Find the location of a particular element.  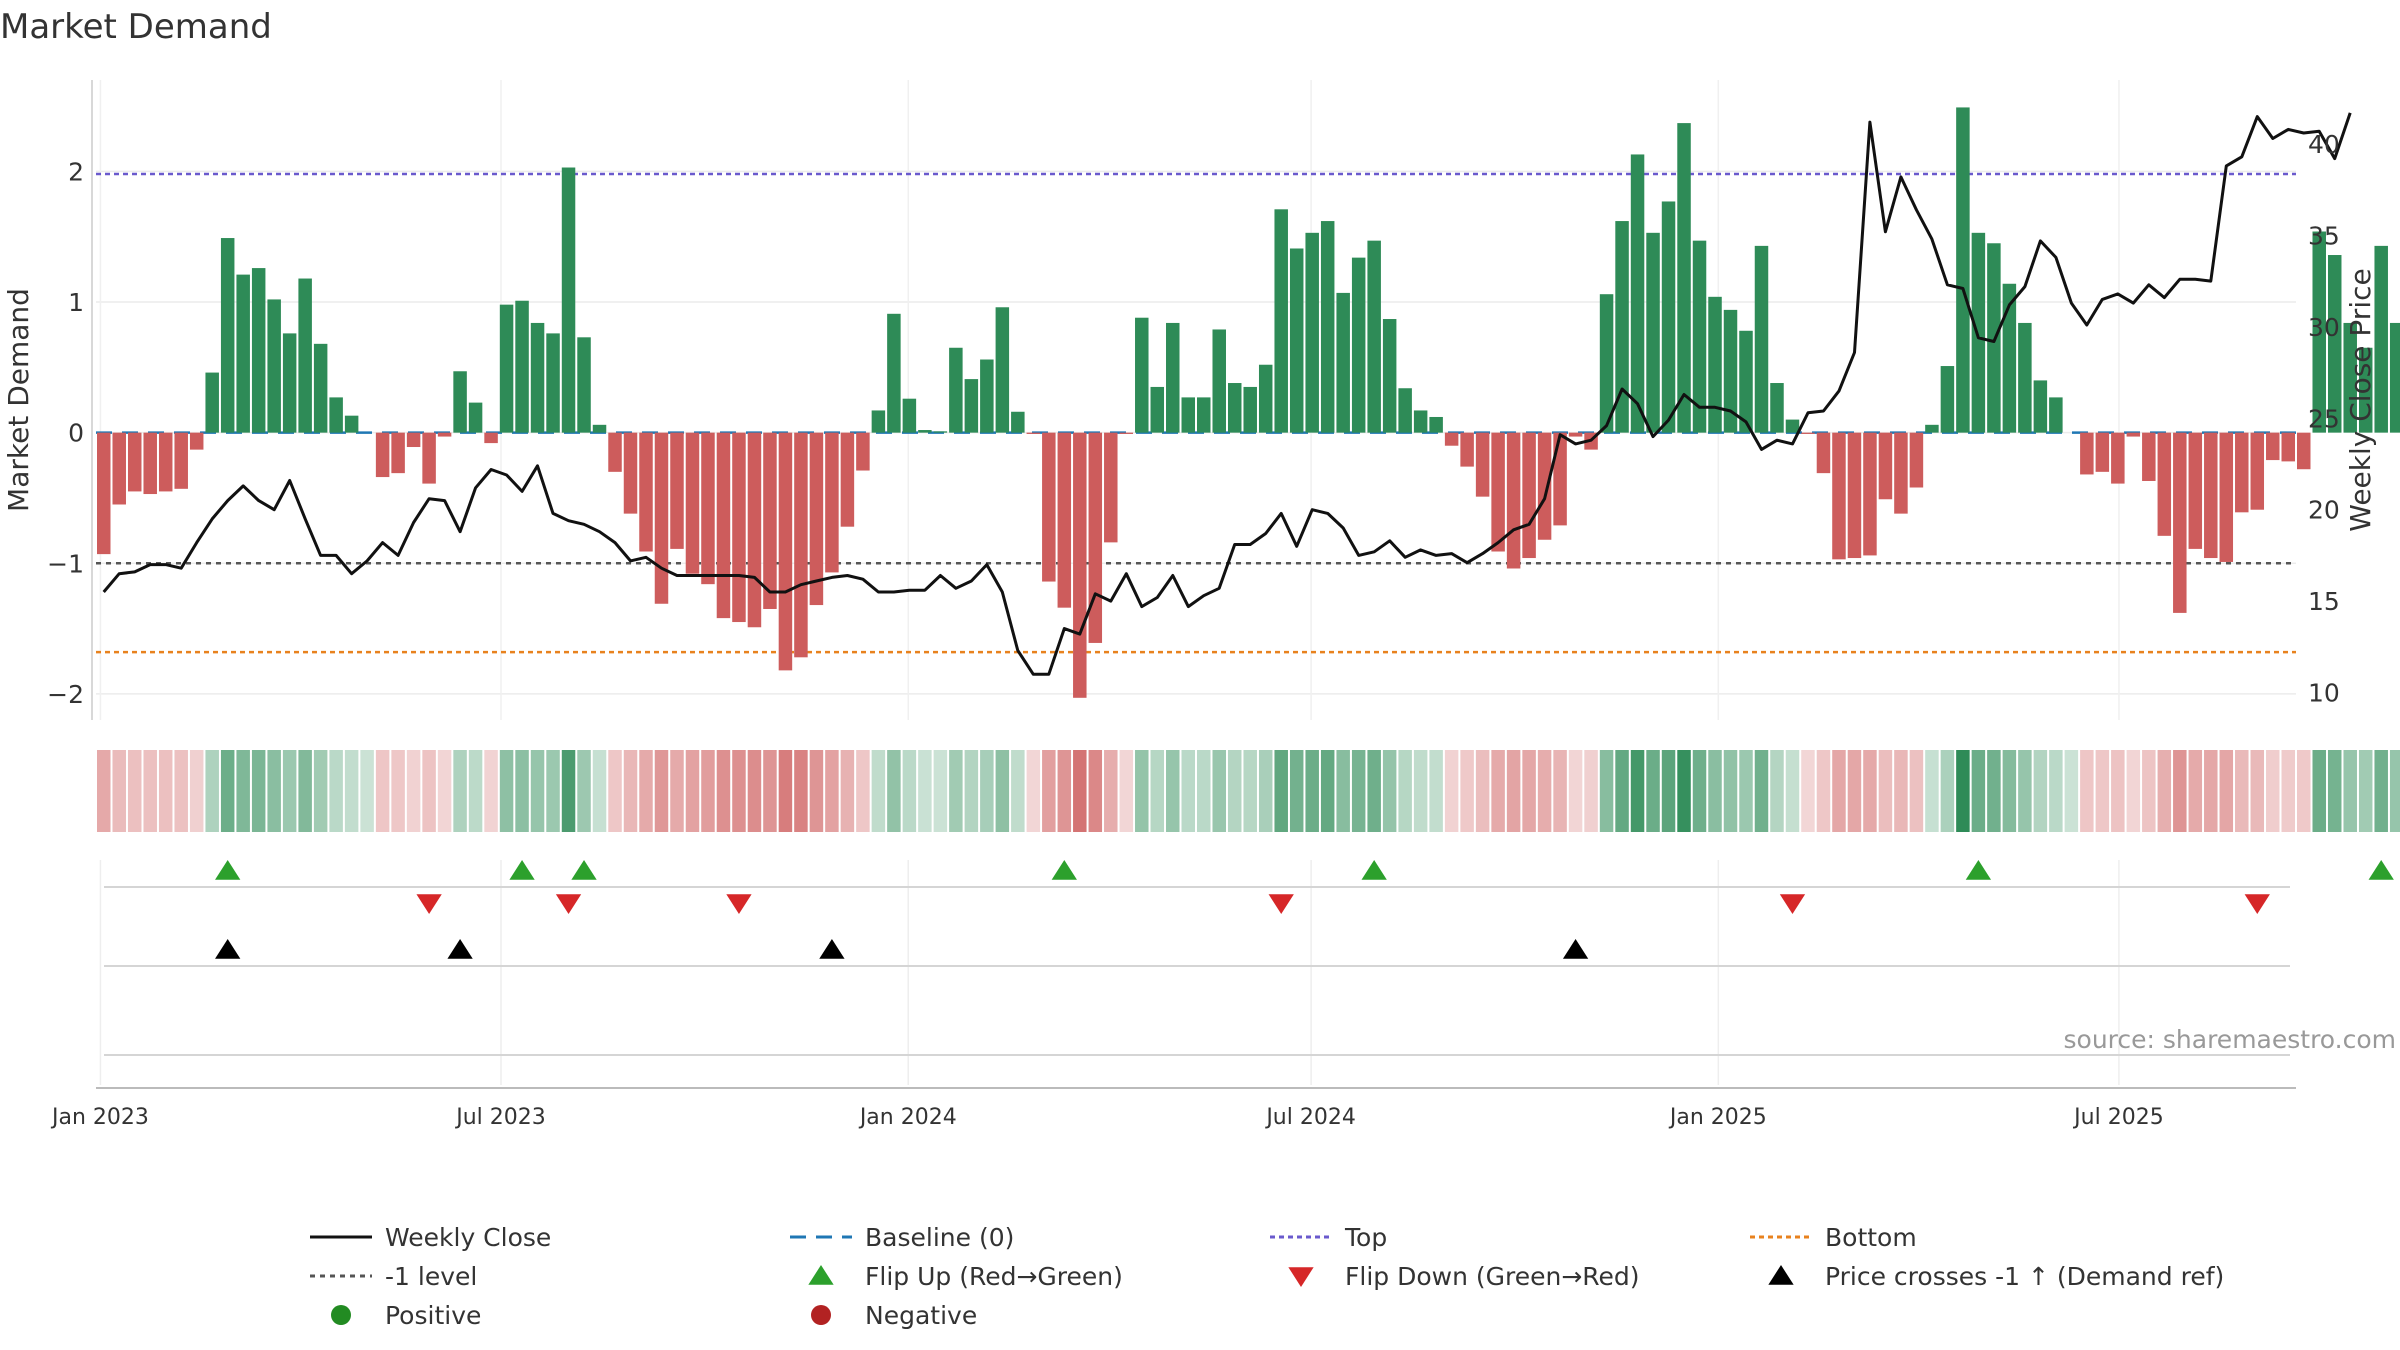

y-right-tick-label: 10 is located at coordinates (2324, 693).